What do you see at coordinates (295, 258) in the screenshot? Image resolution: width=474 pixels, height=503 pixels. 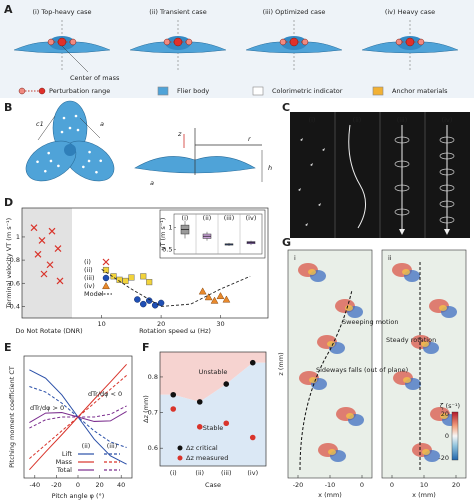 I see `subpanel-label: i` at bounding box center [295, 258].